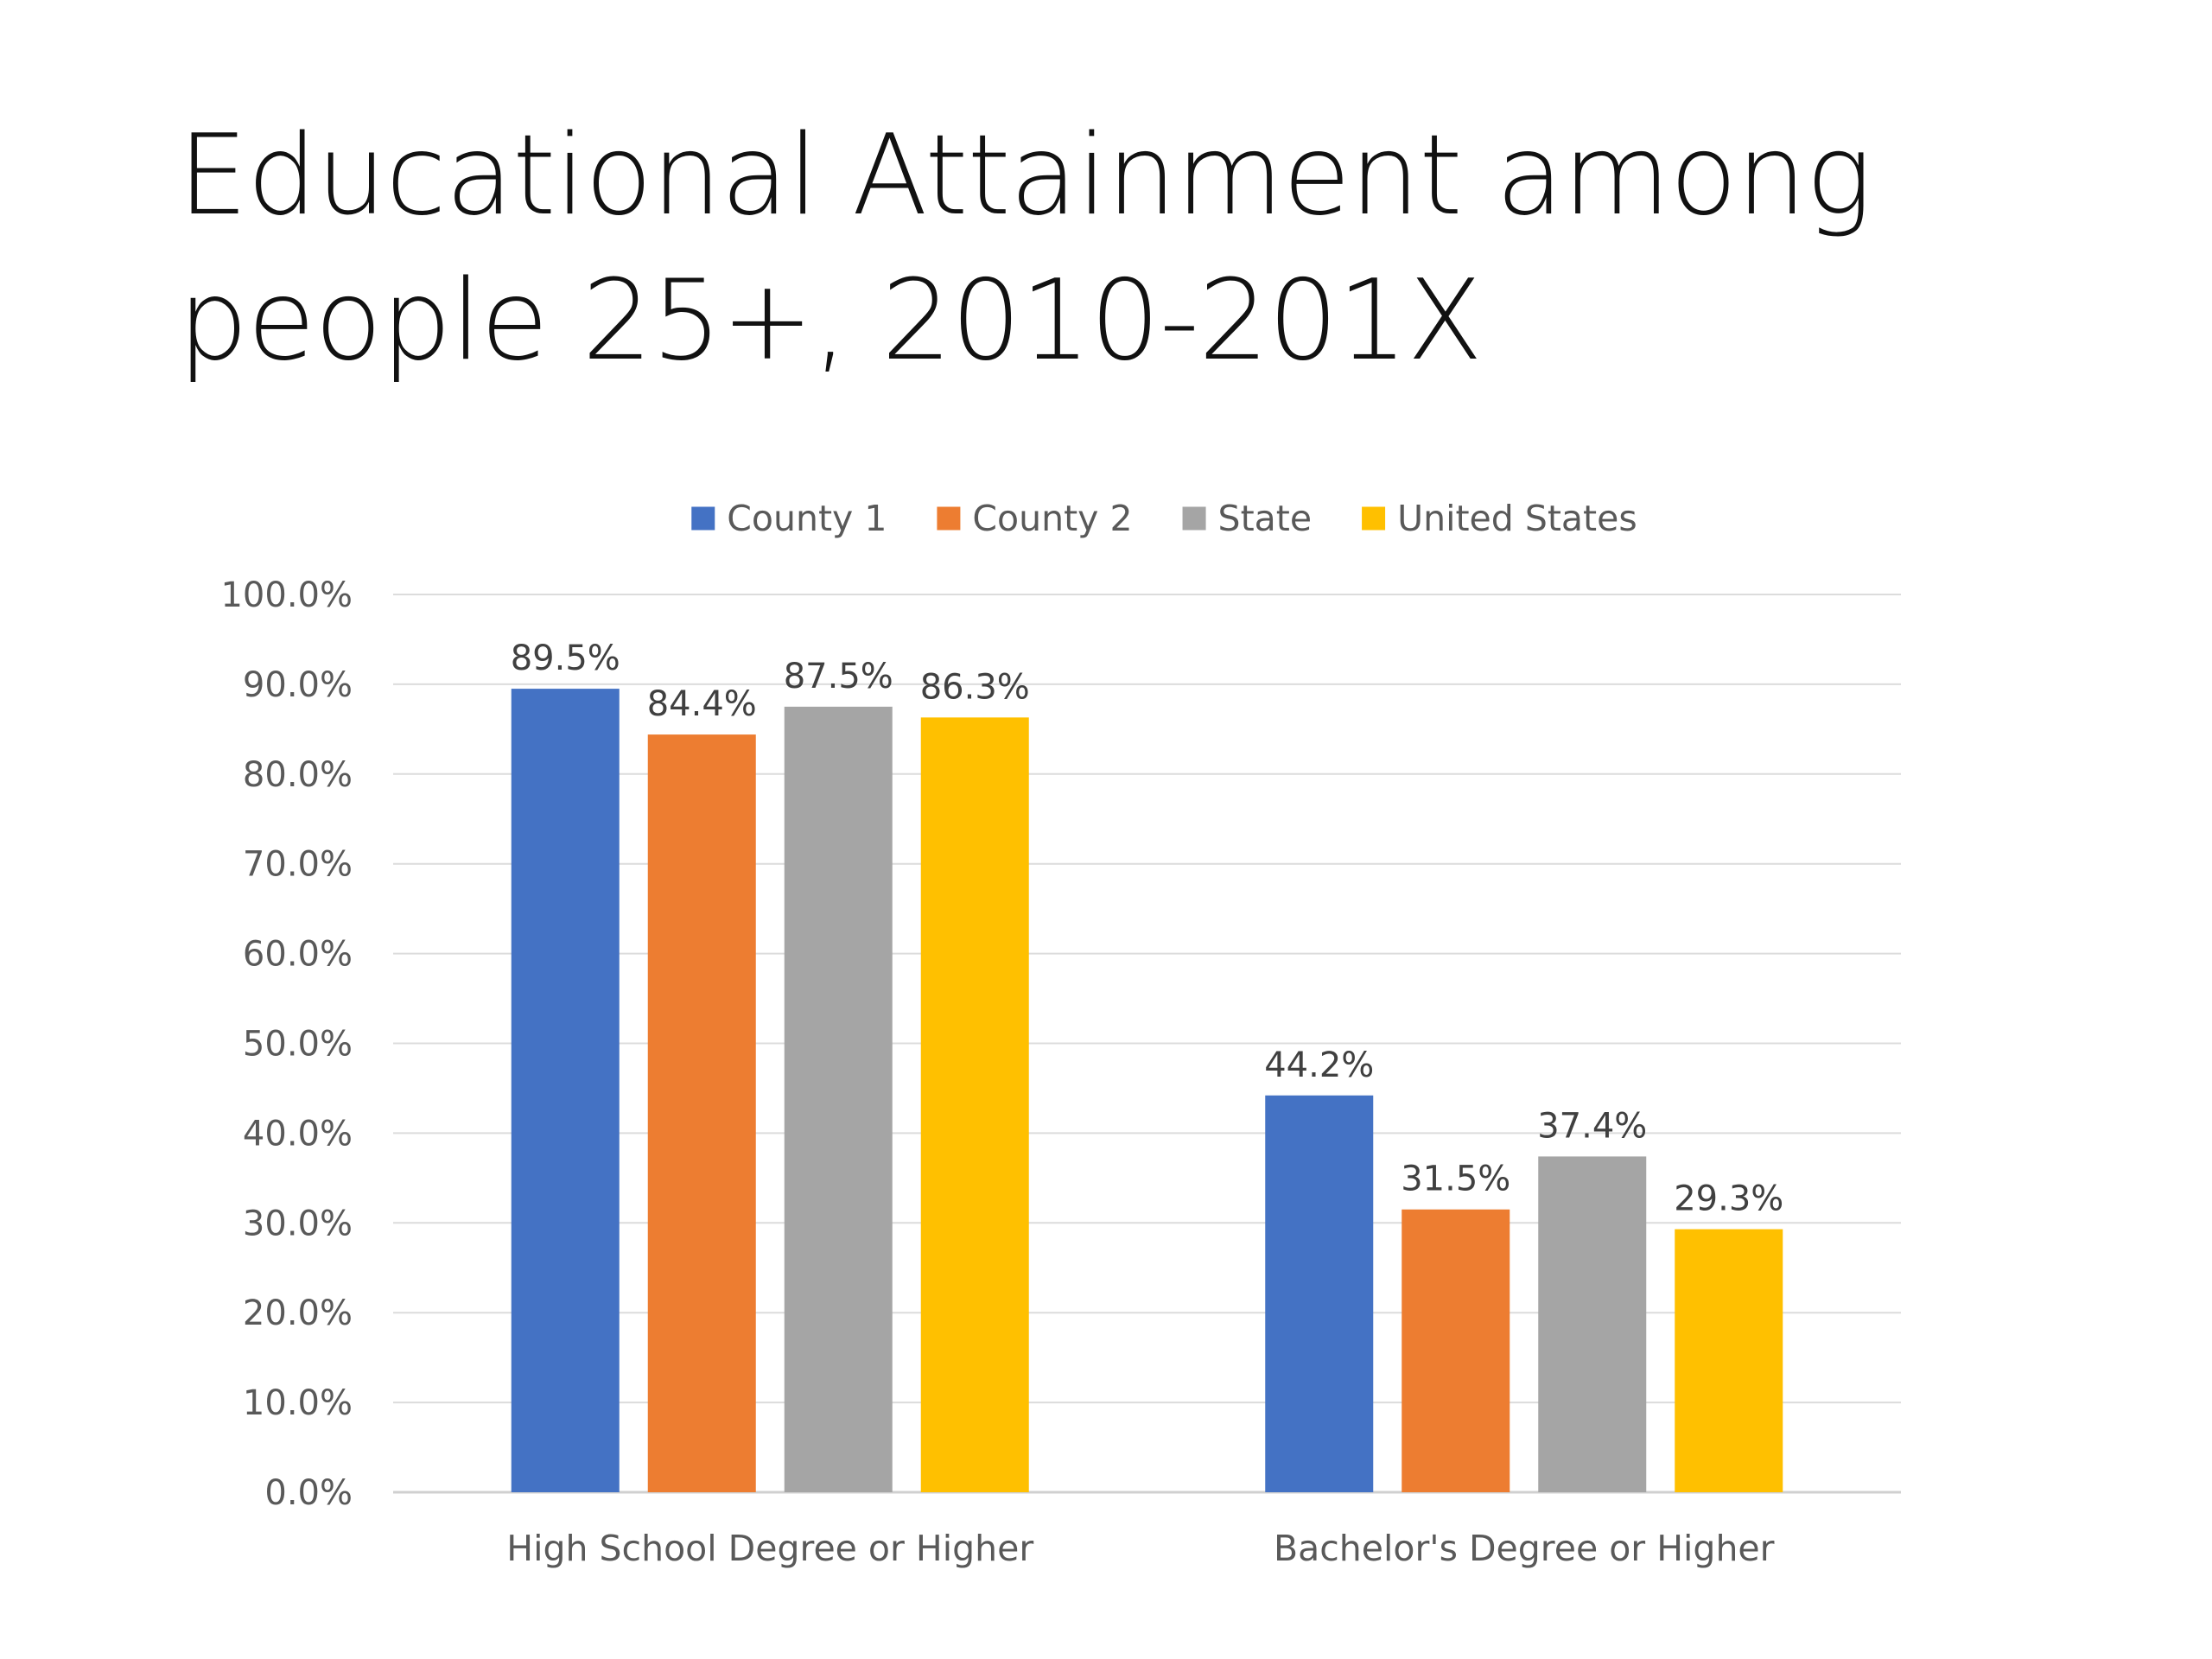 The width and height of the screenshot is (2212, 1659). Describe the element at coordinates (1319, 1065) in the screenshot. I see `data-label: 44.2%` at that location.